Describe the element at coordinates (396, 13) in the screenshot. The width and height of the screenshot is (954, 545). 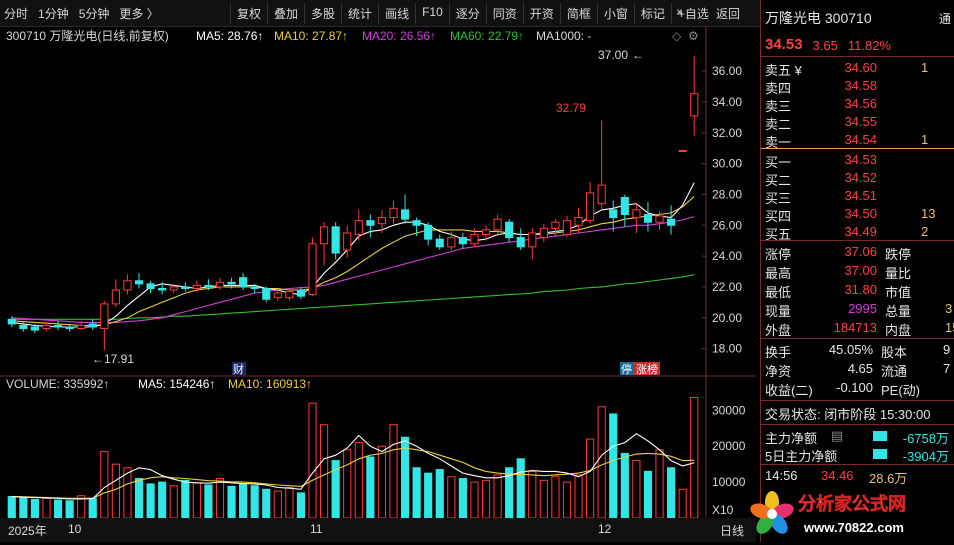
I see `toolbar-button-4: 画线` at that location.